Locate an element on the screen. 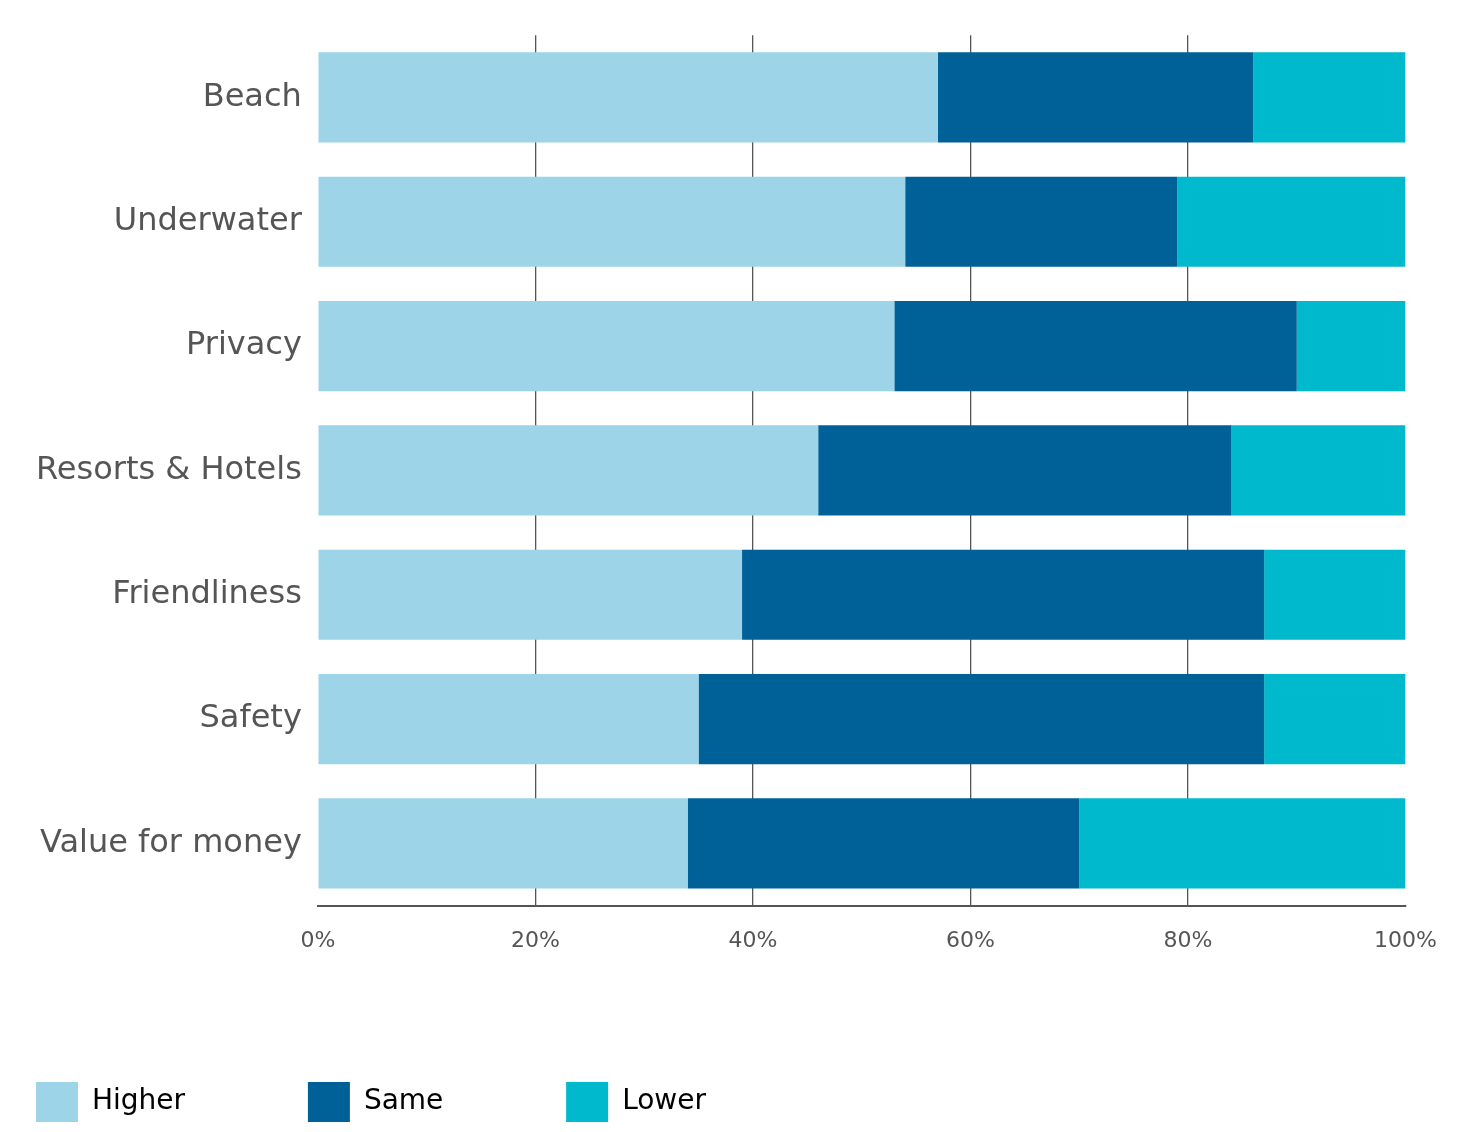 This screenshot has width=1459, height=1132. x-tick-label: 60% is located at coordinates (970, 939).